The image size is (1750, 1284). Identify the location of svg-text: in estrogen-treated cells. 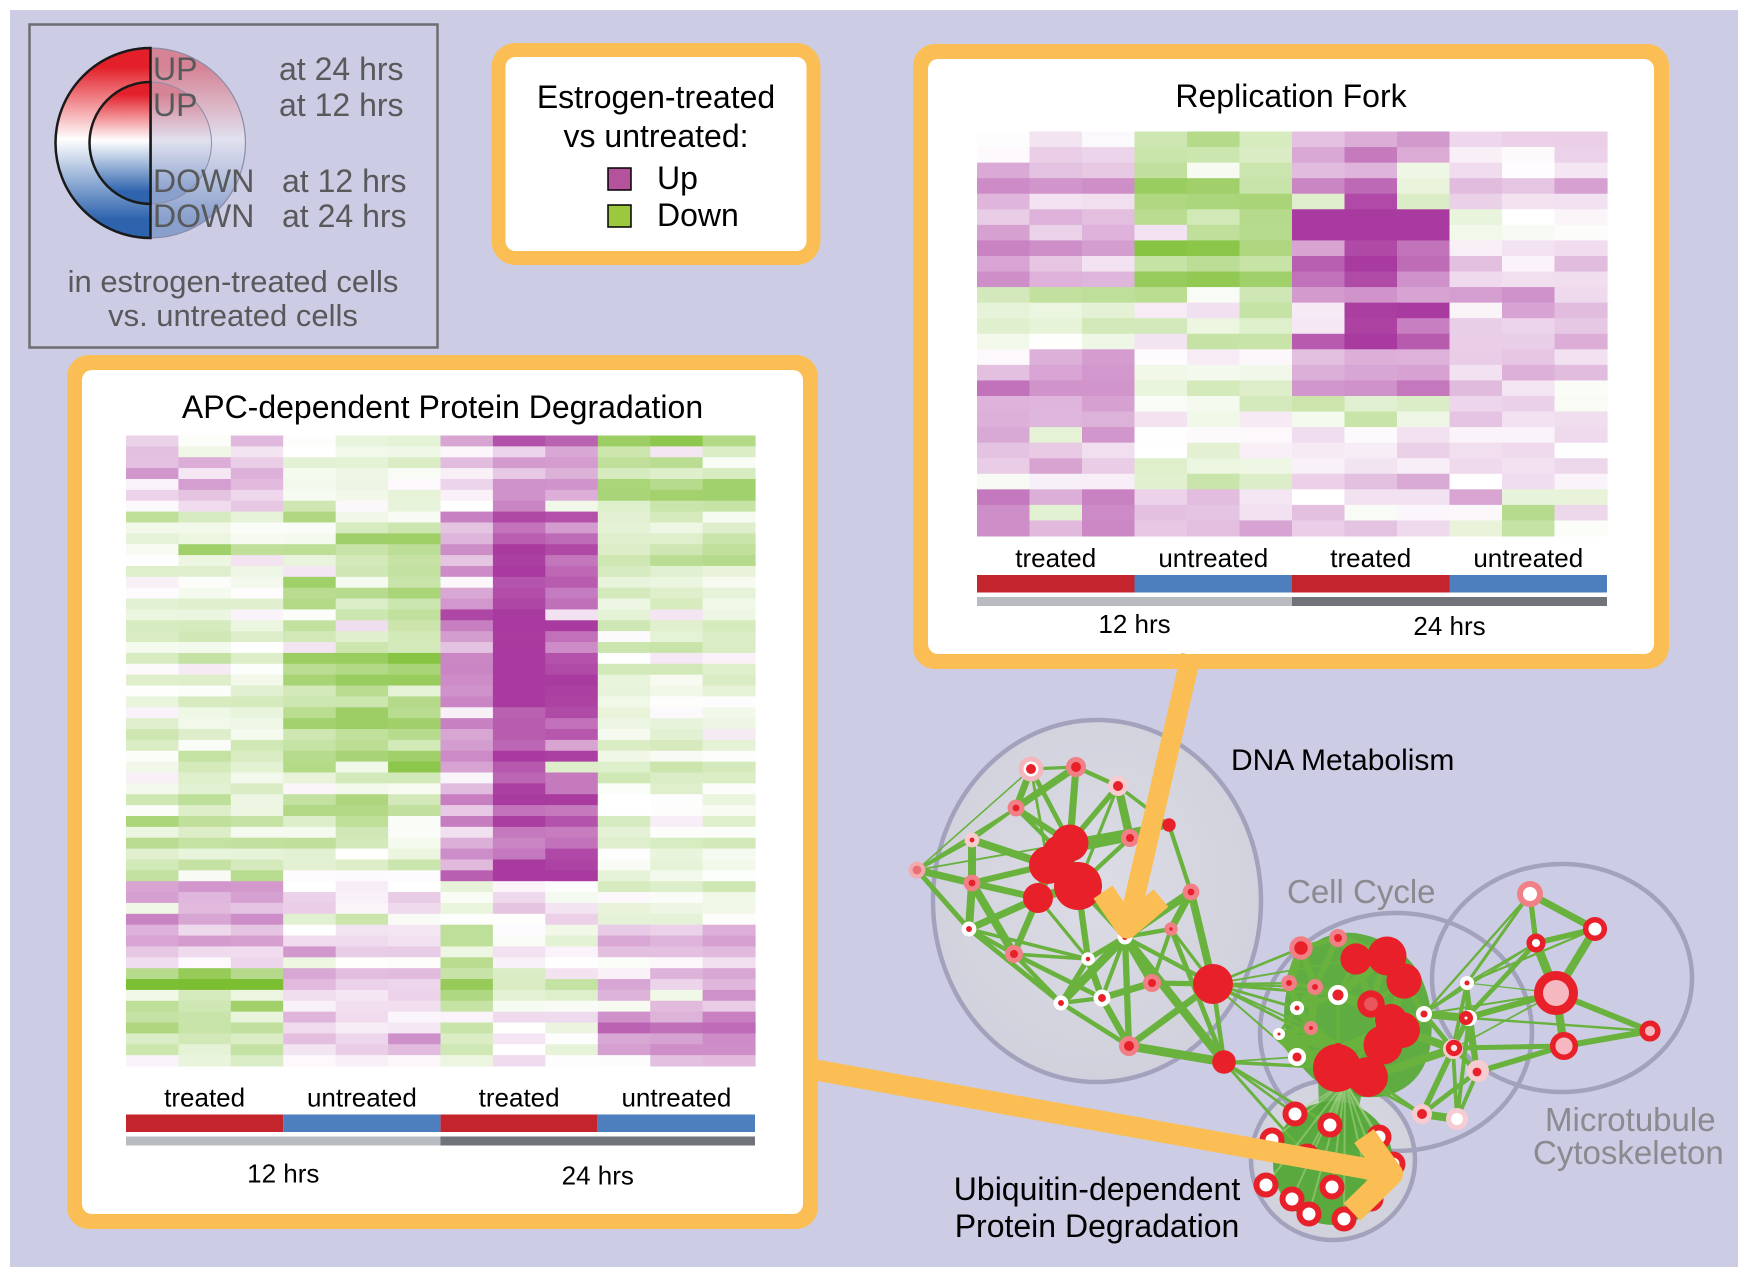
(233, 281).